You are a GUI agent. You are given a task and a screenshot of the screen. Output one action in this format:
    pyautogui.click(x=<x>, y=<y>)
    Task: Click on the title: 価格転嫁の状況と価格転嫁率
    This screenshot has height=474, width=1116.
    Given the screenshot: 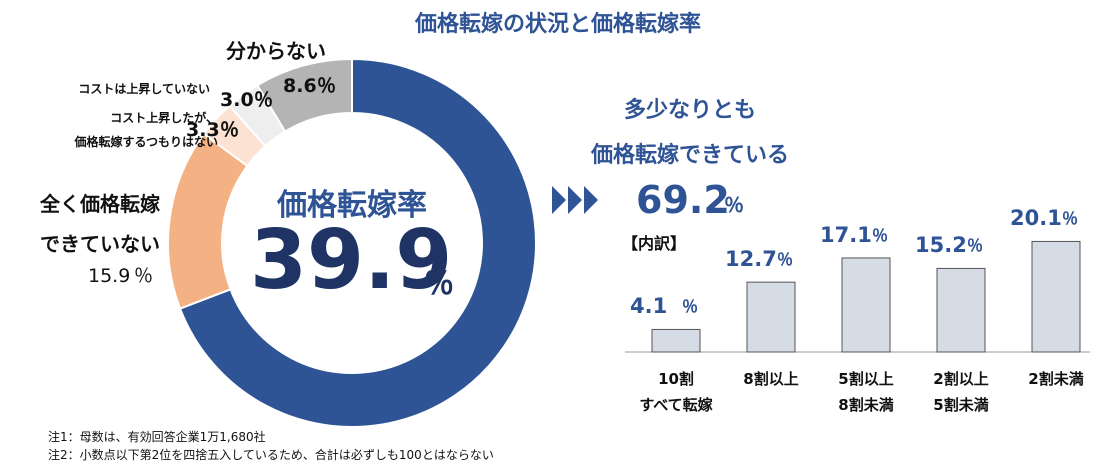 What is the action you would take?
    pyautogui.click(x=557, y=24)
    